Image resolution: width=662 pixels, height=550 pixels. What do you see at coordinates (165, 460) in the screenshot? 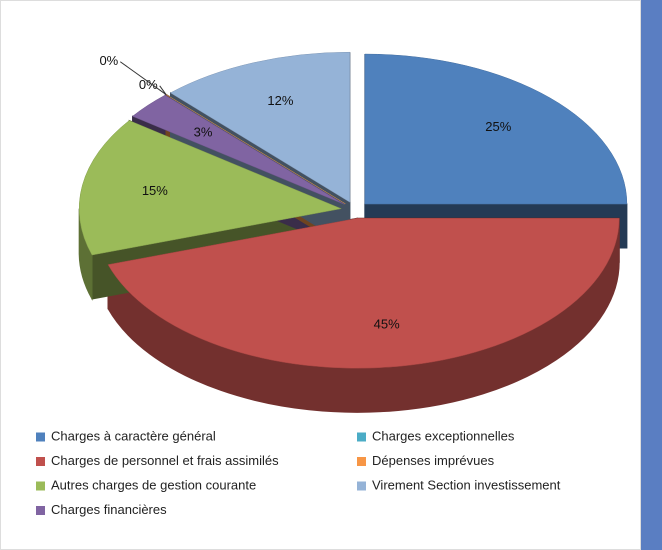
I see `legend-label: Charges de personnel et frais assimilés` at bounding box center [165, 460].